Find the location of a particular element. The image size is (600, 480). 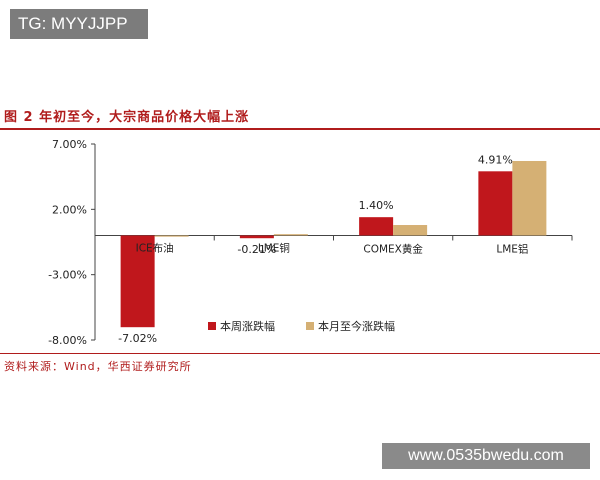

y-tick-label: -3.00% is located at coordinates (67, 275).